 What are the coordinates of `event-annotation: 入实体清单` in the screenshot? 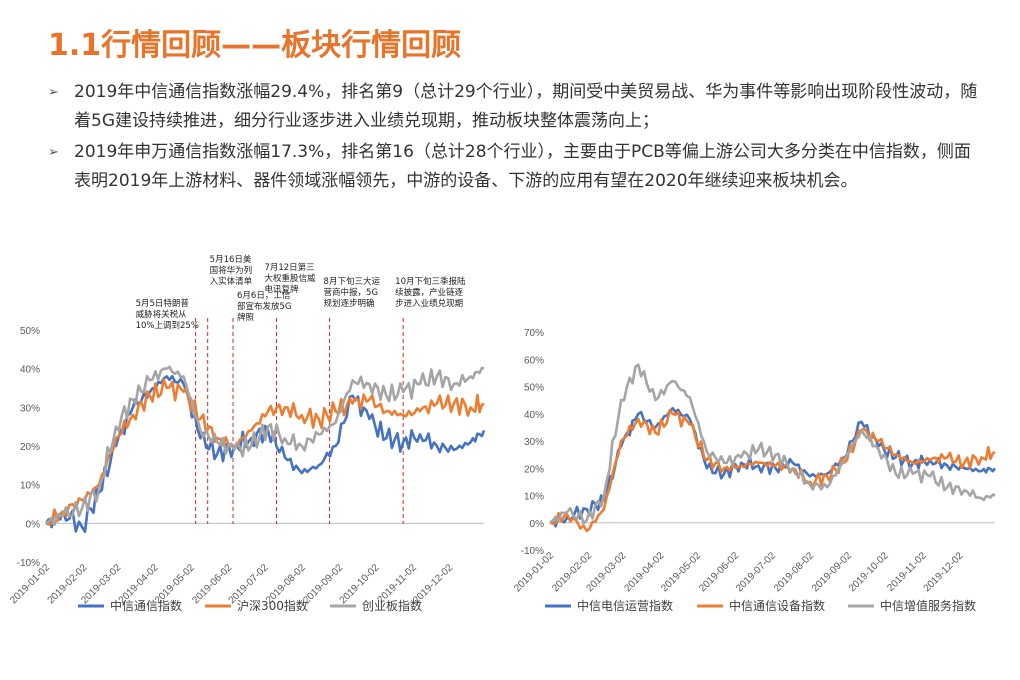 It's located at (231, 281).